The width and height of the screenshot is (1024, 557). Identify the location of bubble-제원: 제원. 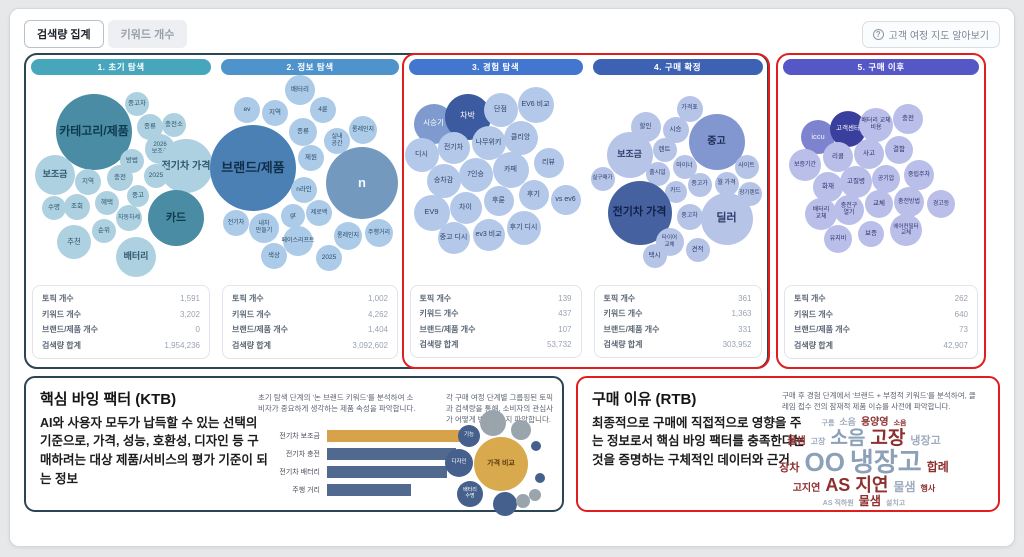
(311, 158).